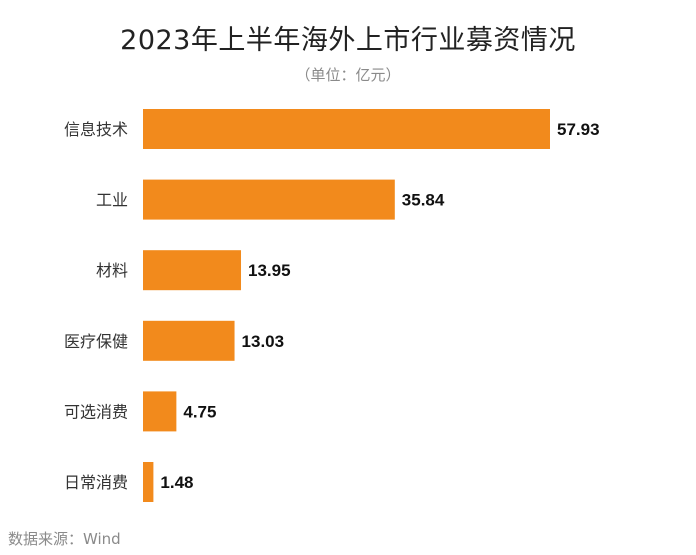 The height and width of the screenshot is (555, 696). What do you see at coordinates (348, 75) in the screenshot?
I see `chart-subtitle: （单位：亿元）` at bounding box center [348, 75].